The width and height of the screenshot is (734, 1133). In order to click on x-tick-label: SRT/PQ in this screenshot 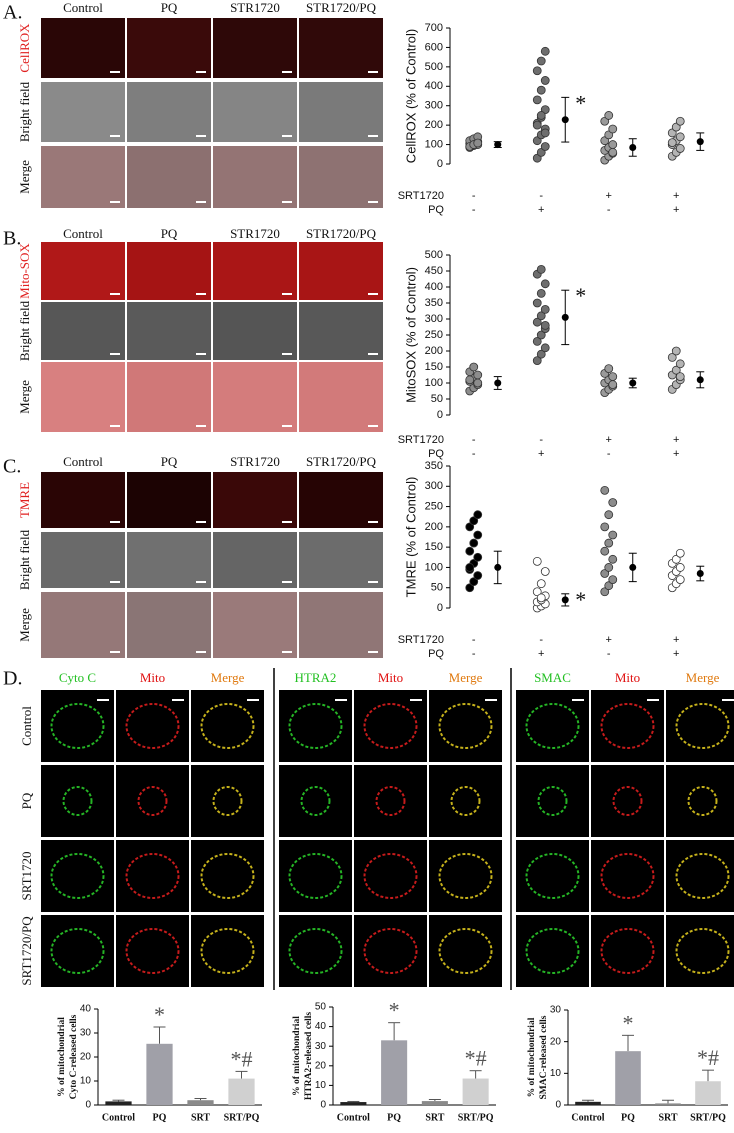, I will do `click(476, 1117)`.